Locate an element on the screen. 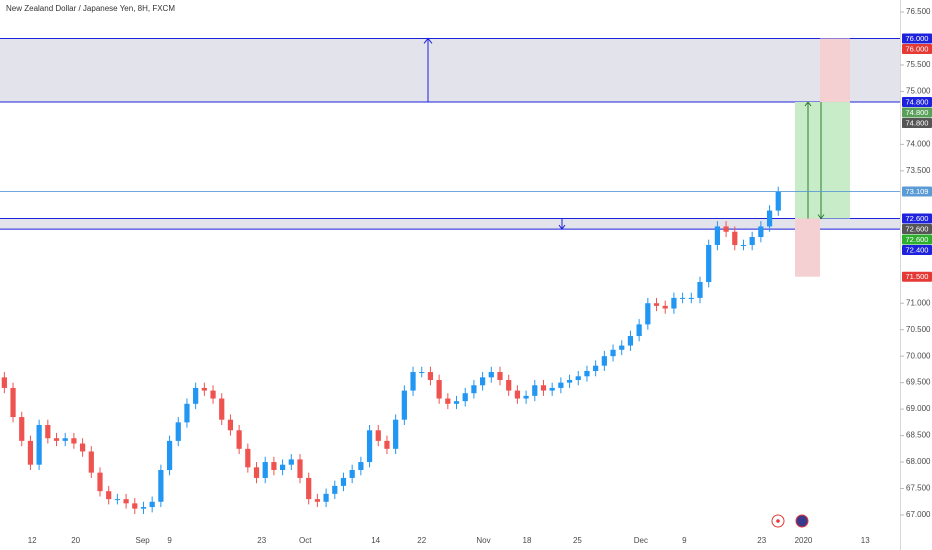 The height and width of the screenshot is (550, 932). y-tick-label: 74.000 is located at coordinates (918, 143).